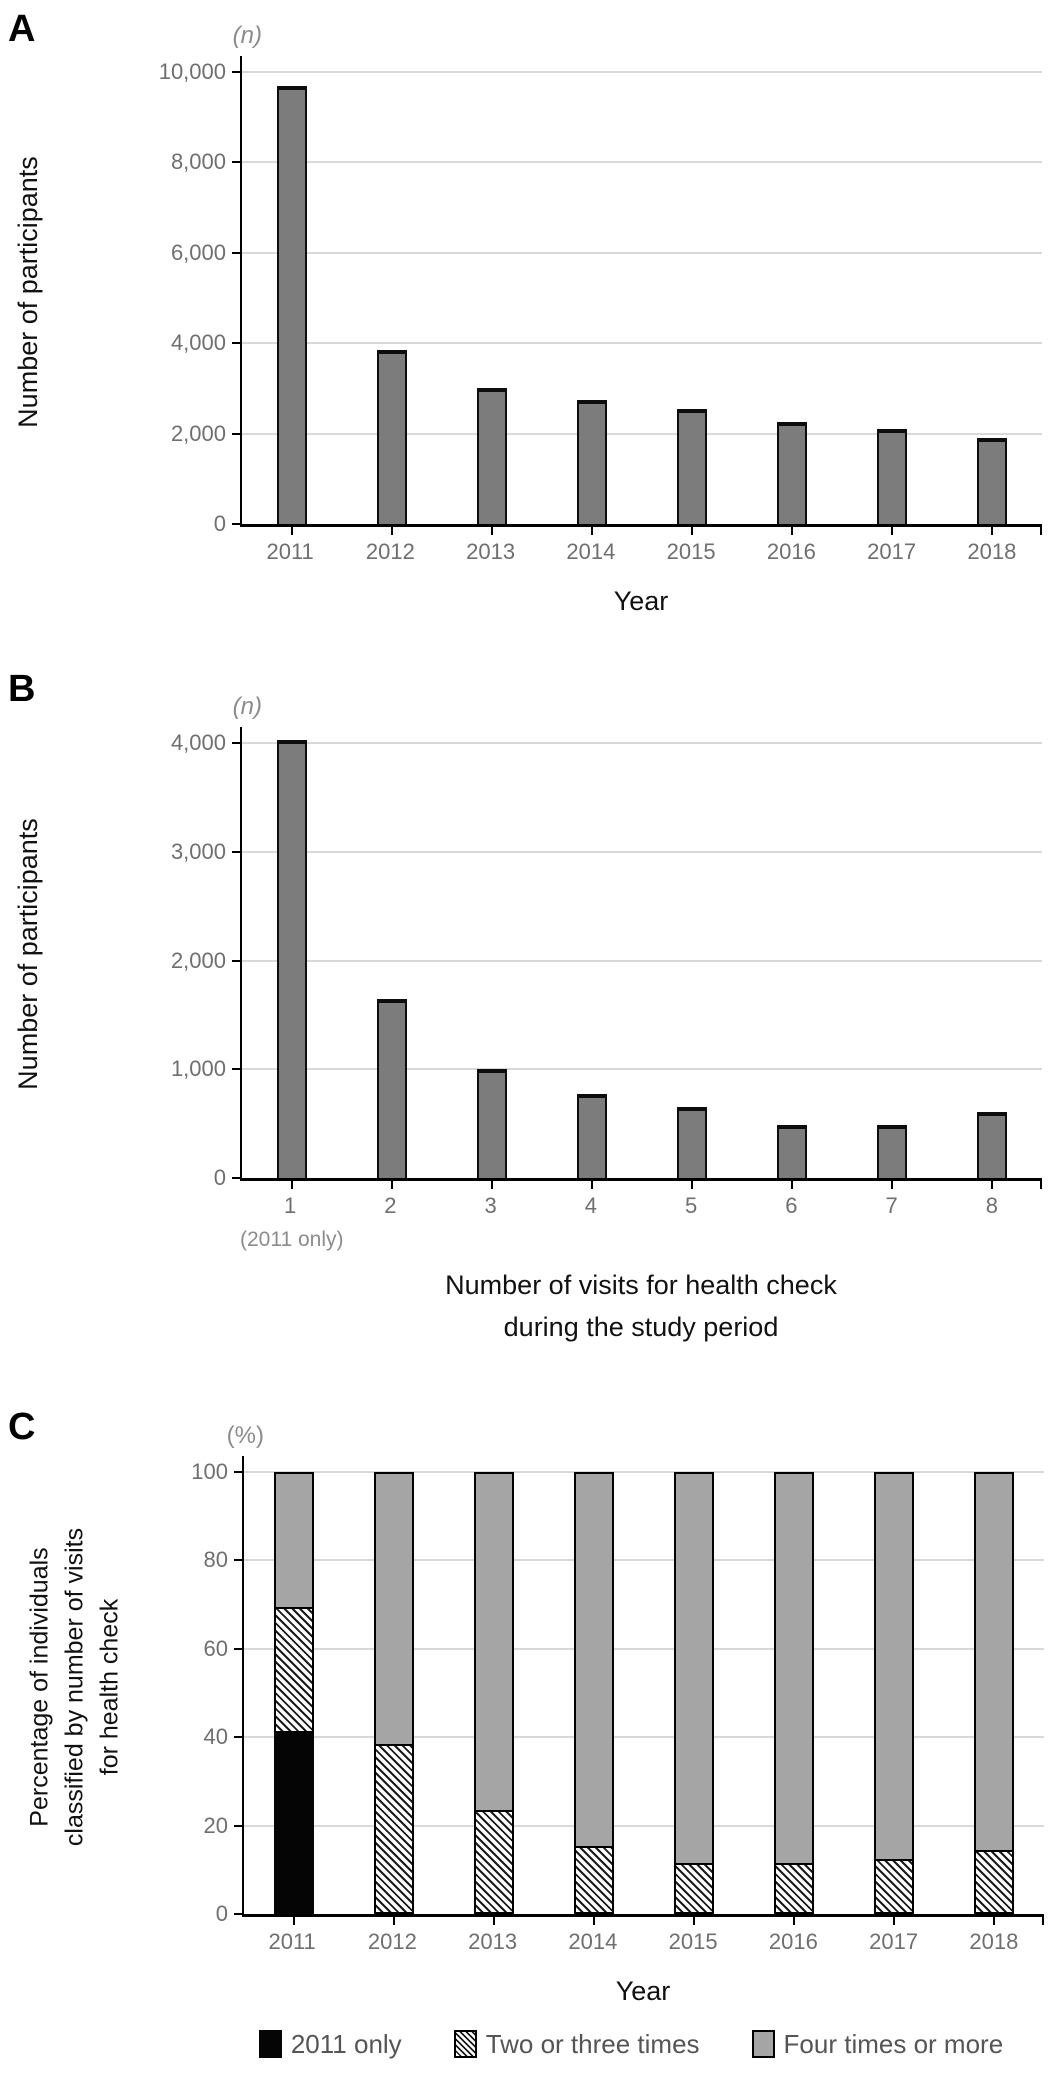 The image size is (1062, 2076). What do you see at coordinates (641, 1205) in the screenshot?
I see `panel-b-x-labels: 1 2 3 4 5 6 7 8` at bounding box center [641, 1205].